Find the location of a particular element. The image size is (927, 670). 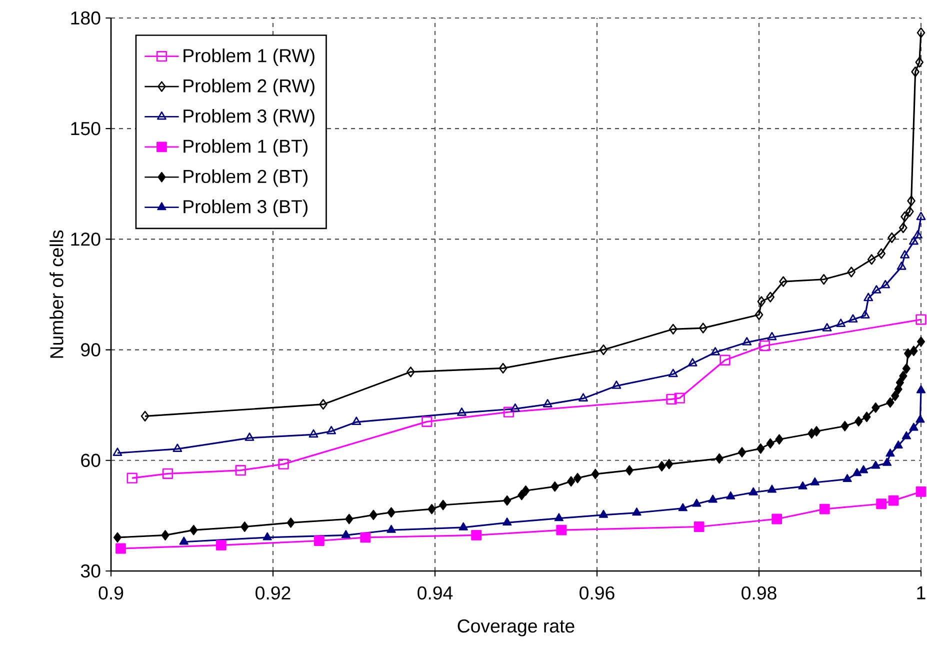

legend-label: Problem 3 (BT) is located at coordinates (246, 208).